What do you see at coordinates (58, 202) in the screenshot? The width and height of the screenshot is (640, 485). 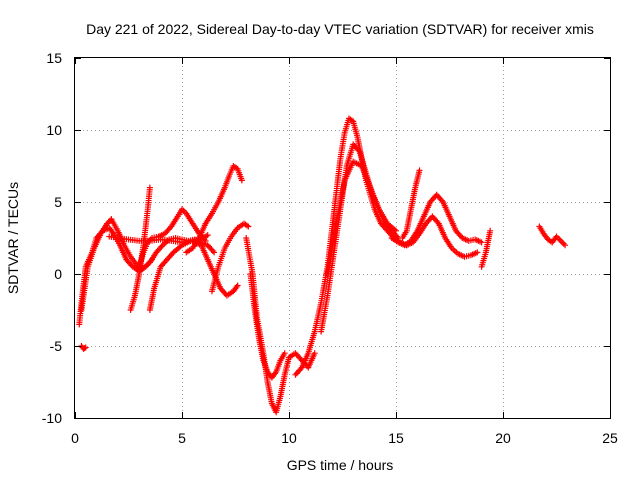 I see `y-tick-label: 5` at bounding box center [58, 202].